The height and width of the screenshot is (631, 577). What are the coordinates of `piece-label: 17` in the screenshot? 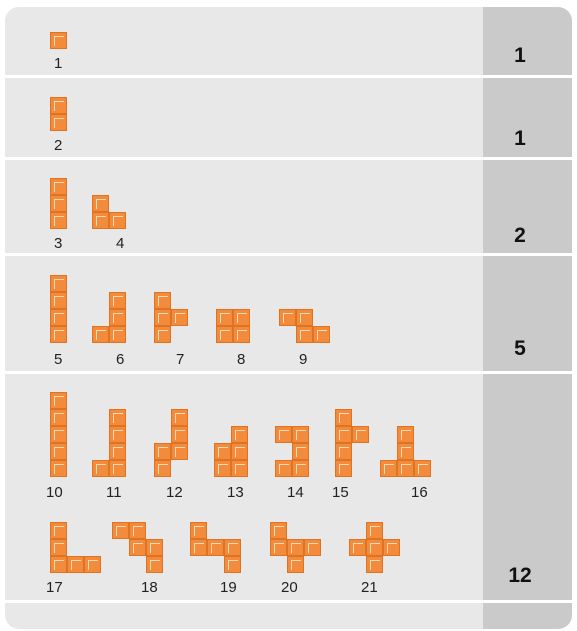 It's located at (54, 587).